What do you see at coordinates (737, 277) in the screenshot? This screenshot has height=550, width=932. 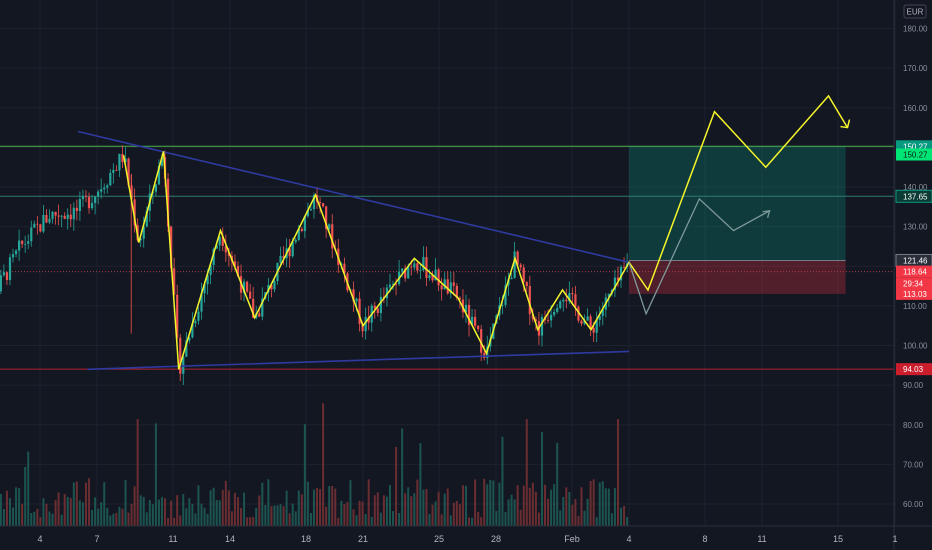 I see `stop-zone` at bounding box center [737, 277].